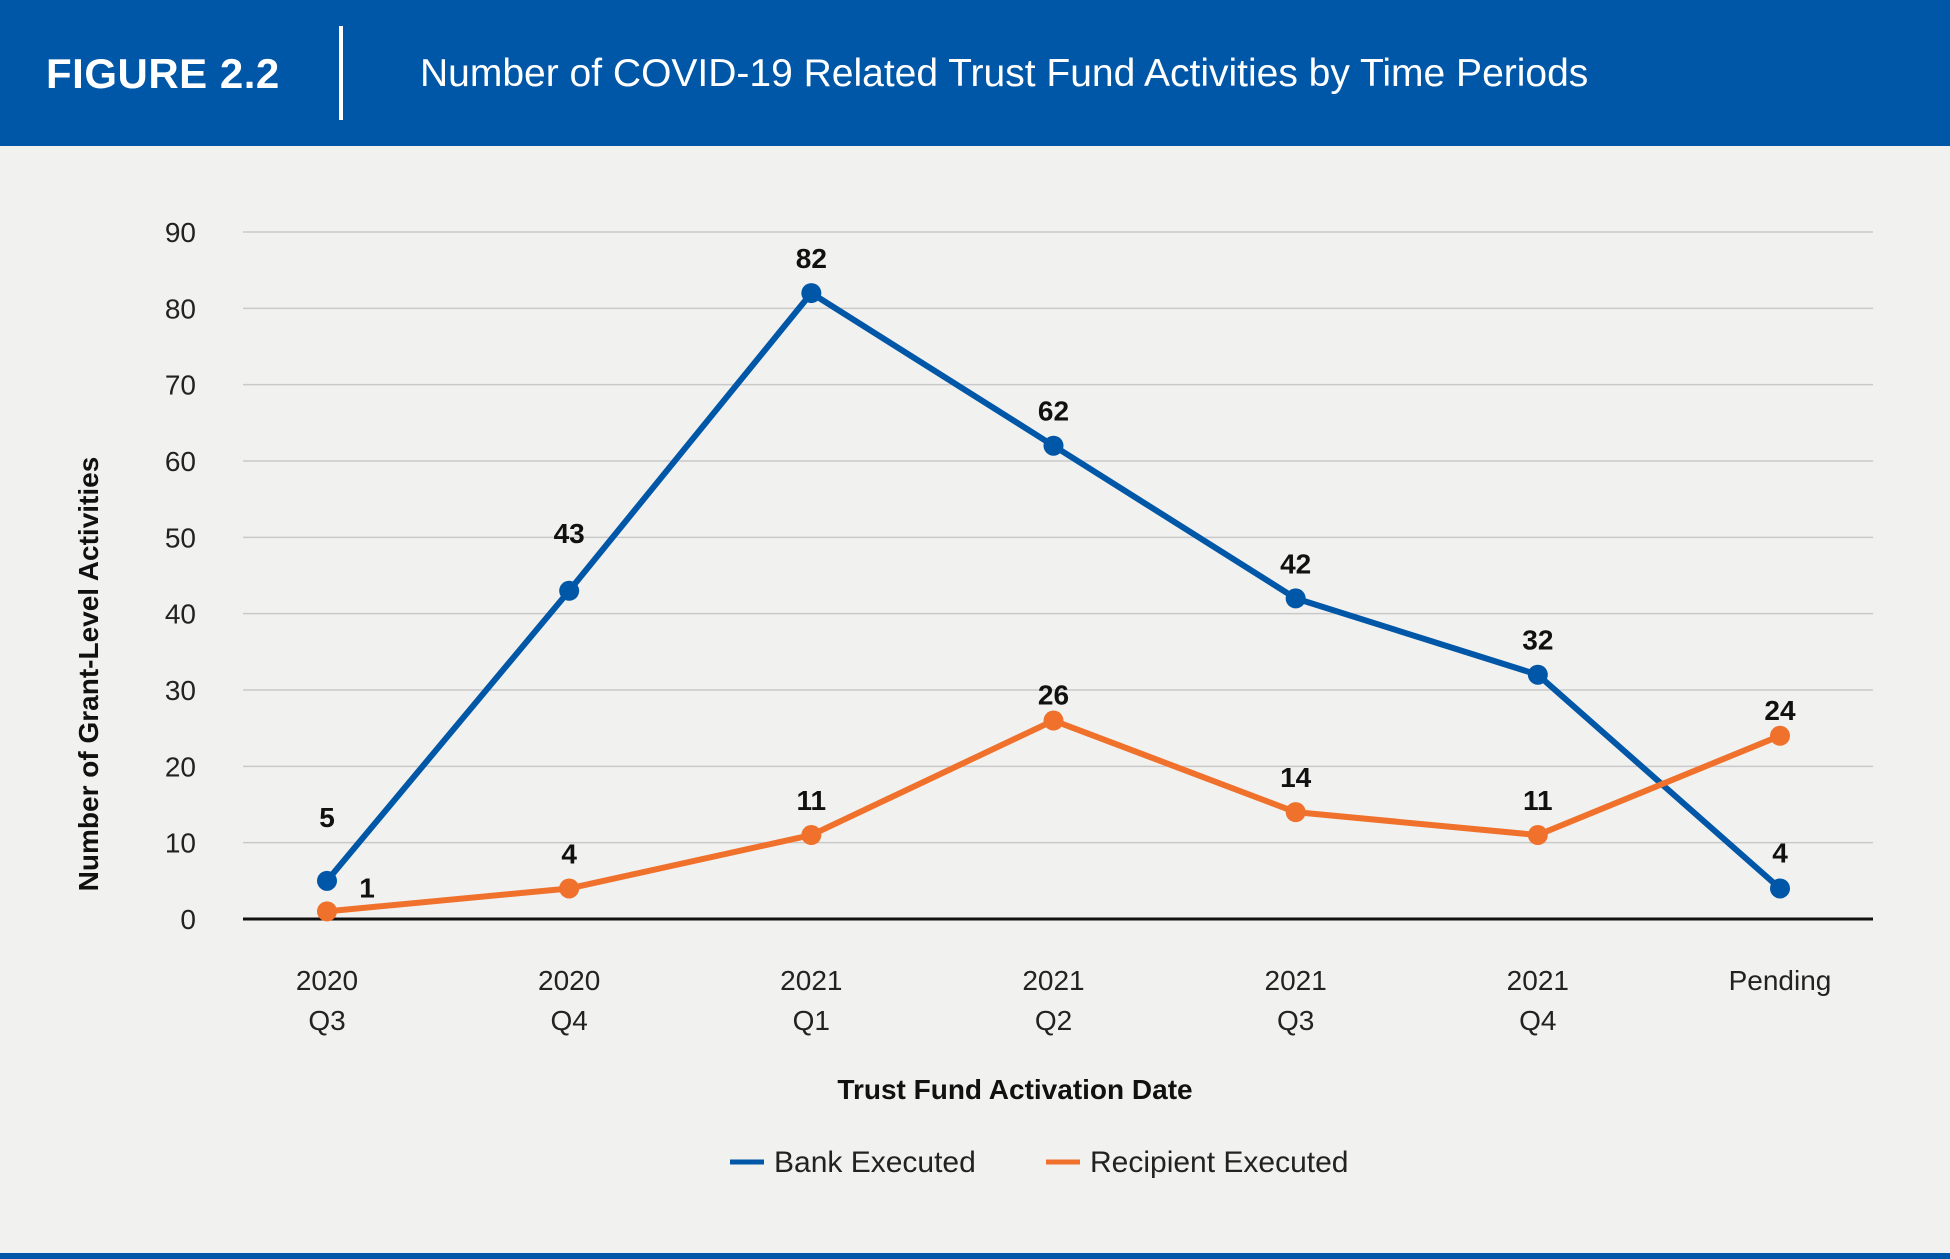  Describe the element at coordinates (1219, 1162) in the screenshot. I see `legend-label: Recipient Executed` at that location.